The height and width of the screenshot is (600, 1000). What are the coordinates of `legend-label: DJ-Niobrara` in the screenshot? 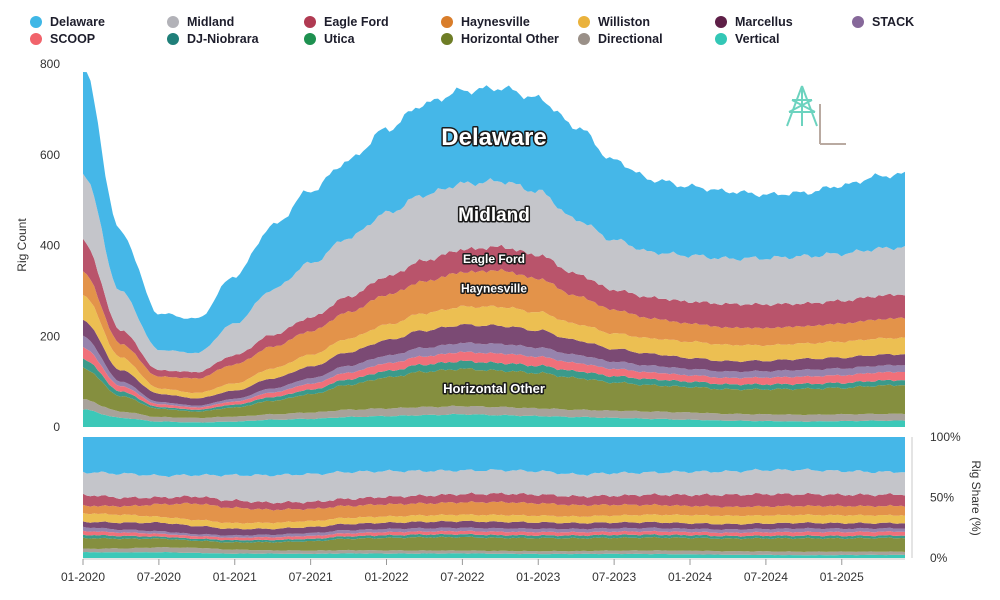 It's located at (223, 39).